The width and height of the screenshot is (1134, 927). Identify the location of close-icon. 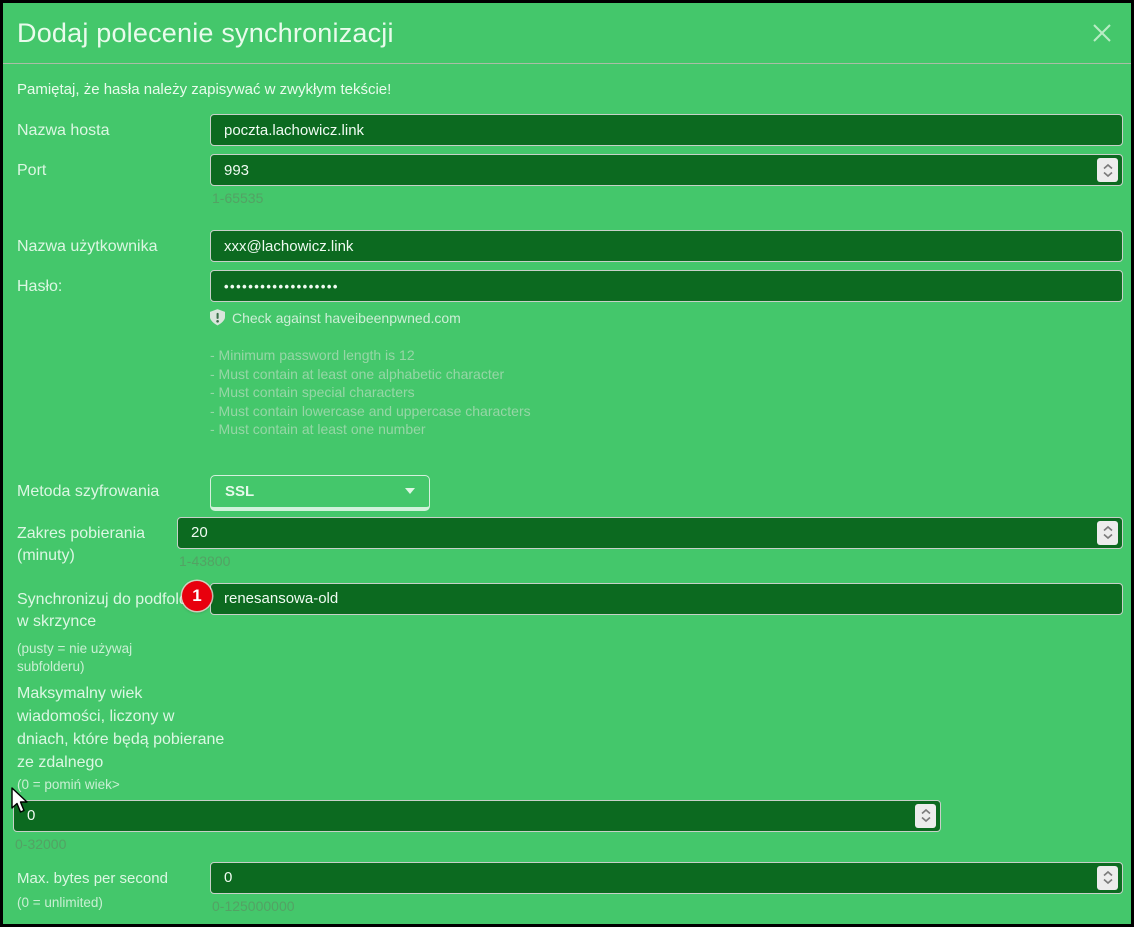
(1102, 33).